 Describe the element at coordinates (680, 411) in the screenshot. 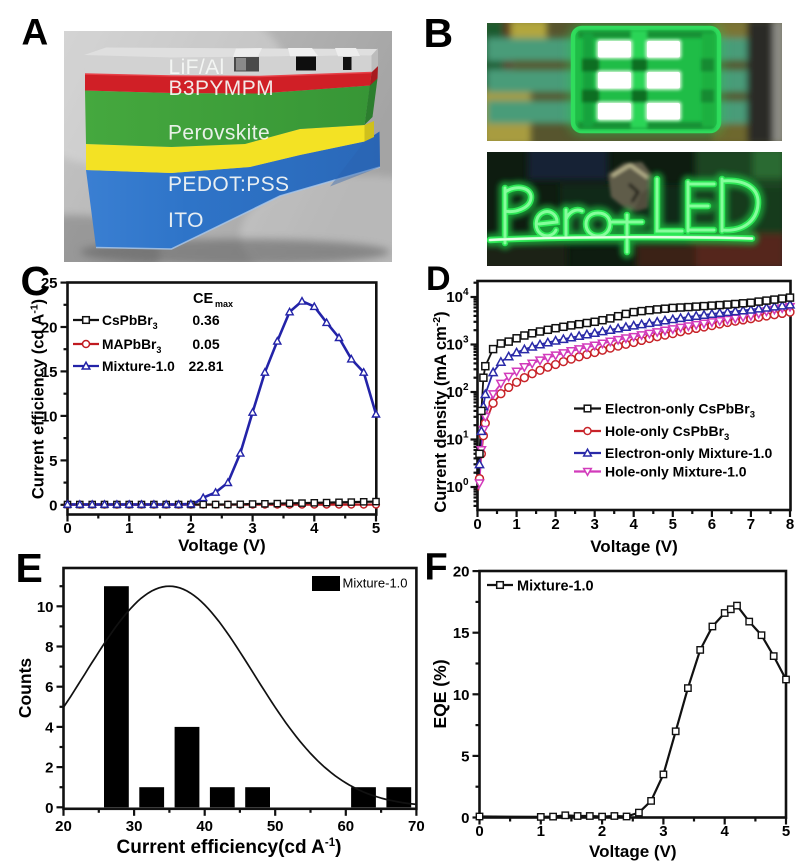

I see `svg-text: Electron-only CsPbBr3` at that location.